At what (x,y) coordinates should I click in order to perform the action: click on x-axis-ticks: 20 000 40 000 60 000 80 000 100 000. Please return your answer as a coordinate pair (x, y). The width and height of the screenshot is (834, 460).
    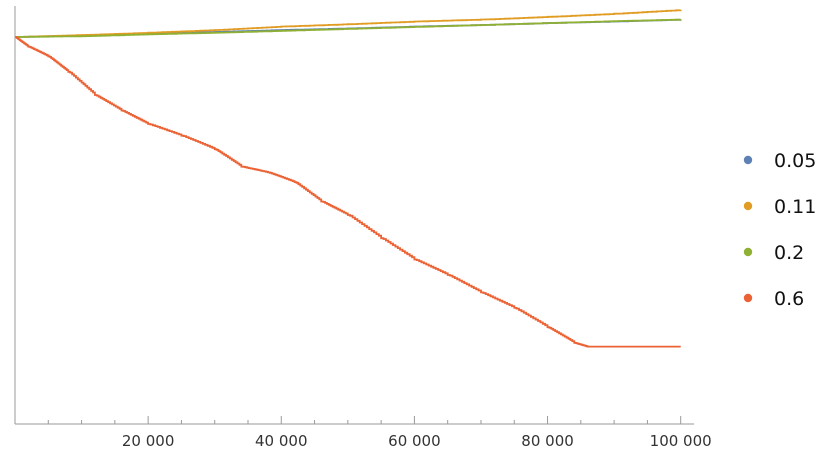
    Looking at the image, I should click on (379, 433).